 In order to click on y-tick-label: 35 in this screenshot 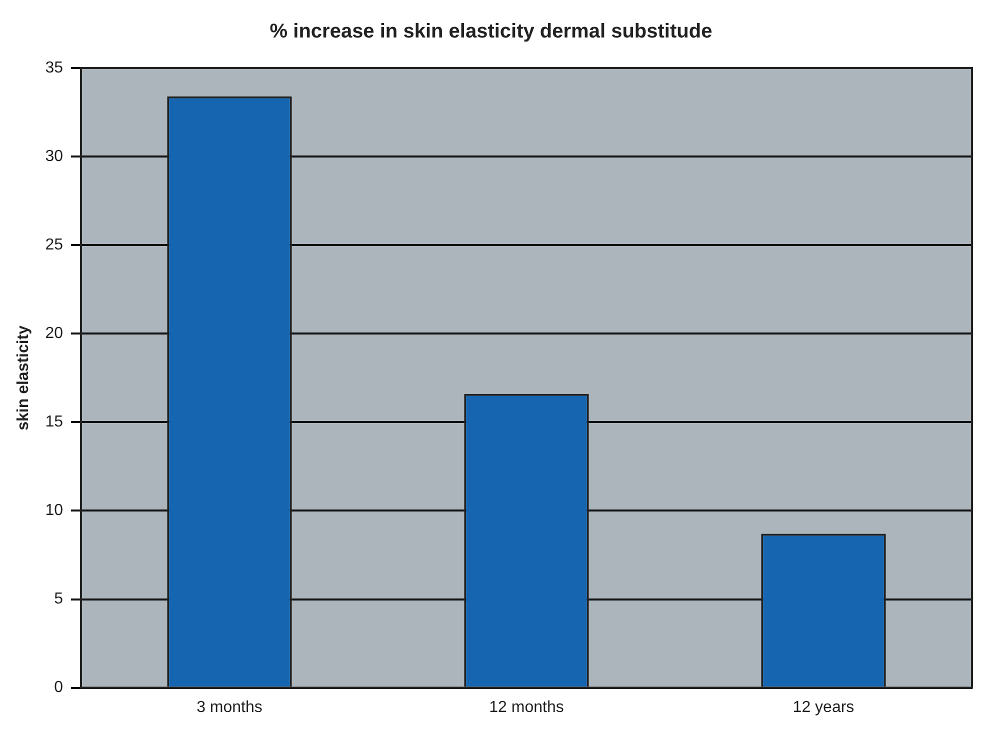, I will do `click(54, 67)`.